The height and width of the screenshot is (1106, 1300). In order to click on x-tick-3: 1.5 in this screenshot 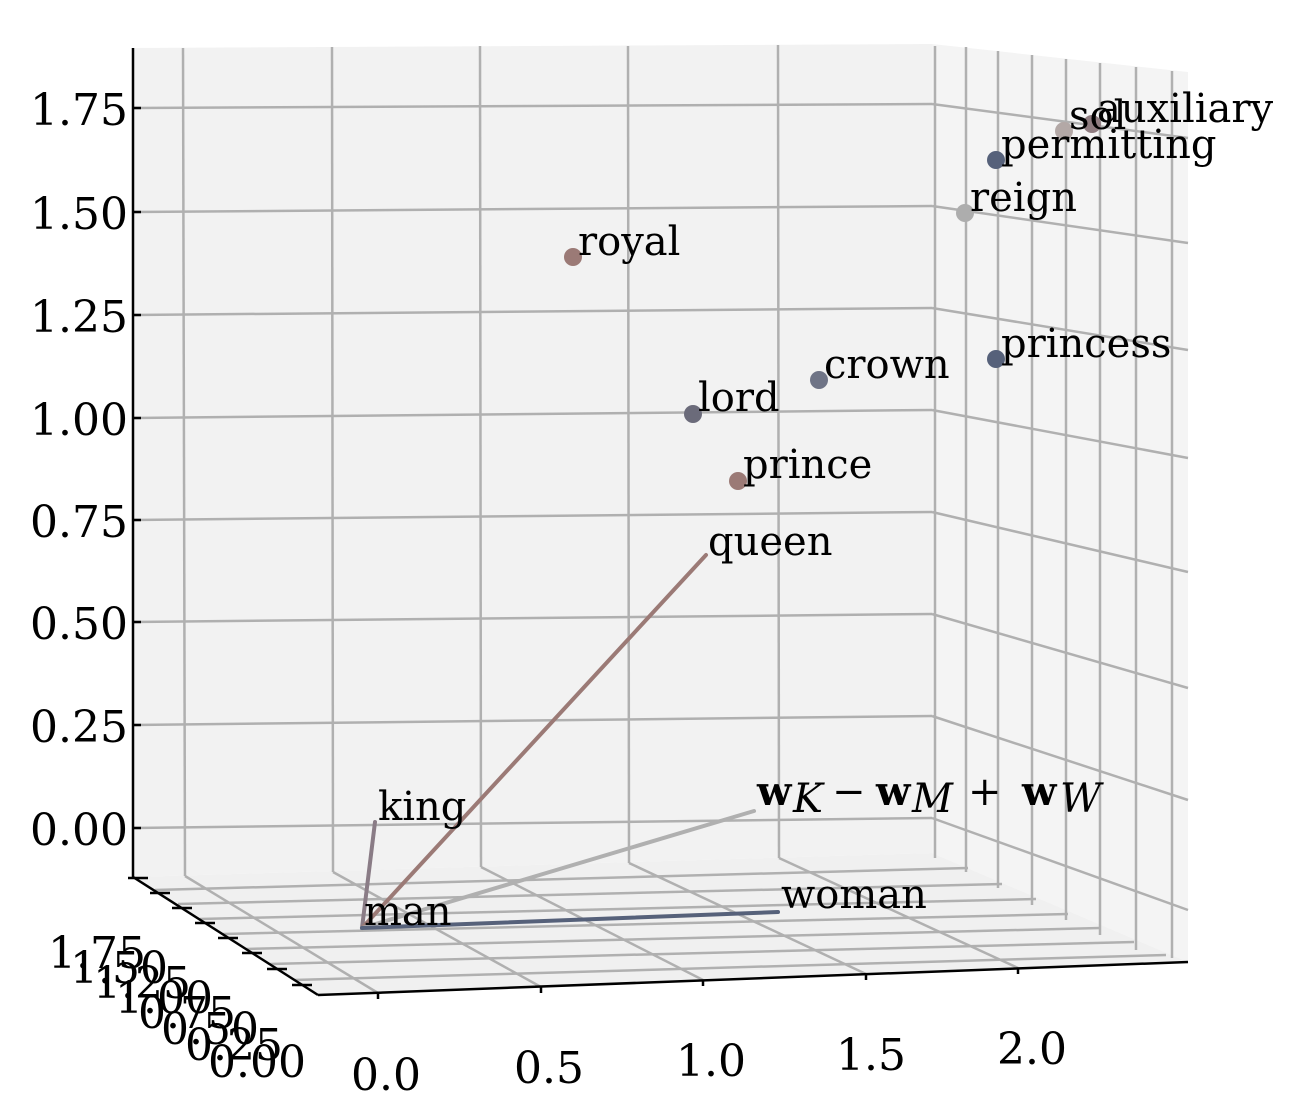, I will do `click(871, 1055)`.